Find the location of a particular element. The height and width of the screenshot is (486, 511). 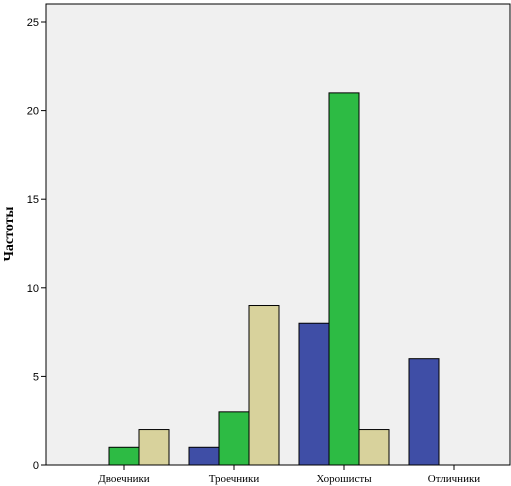

x-category-label: Двоечники is located at coordinates (124, 479).